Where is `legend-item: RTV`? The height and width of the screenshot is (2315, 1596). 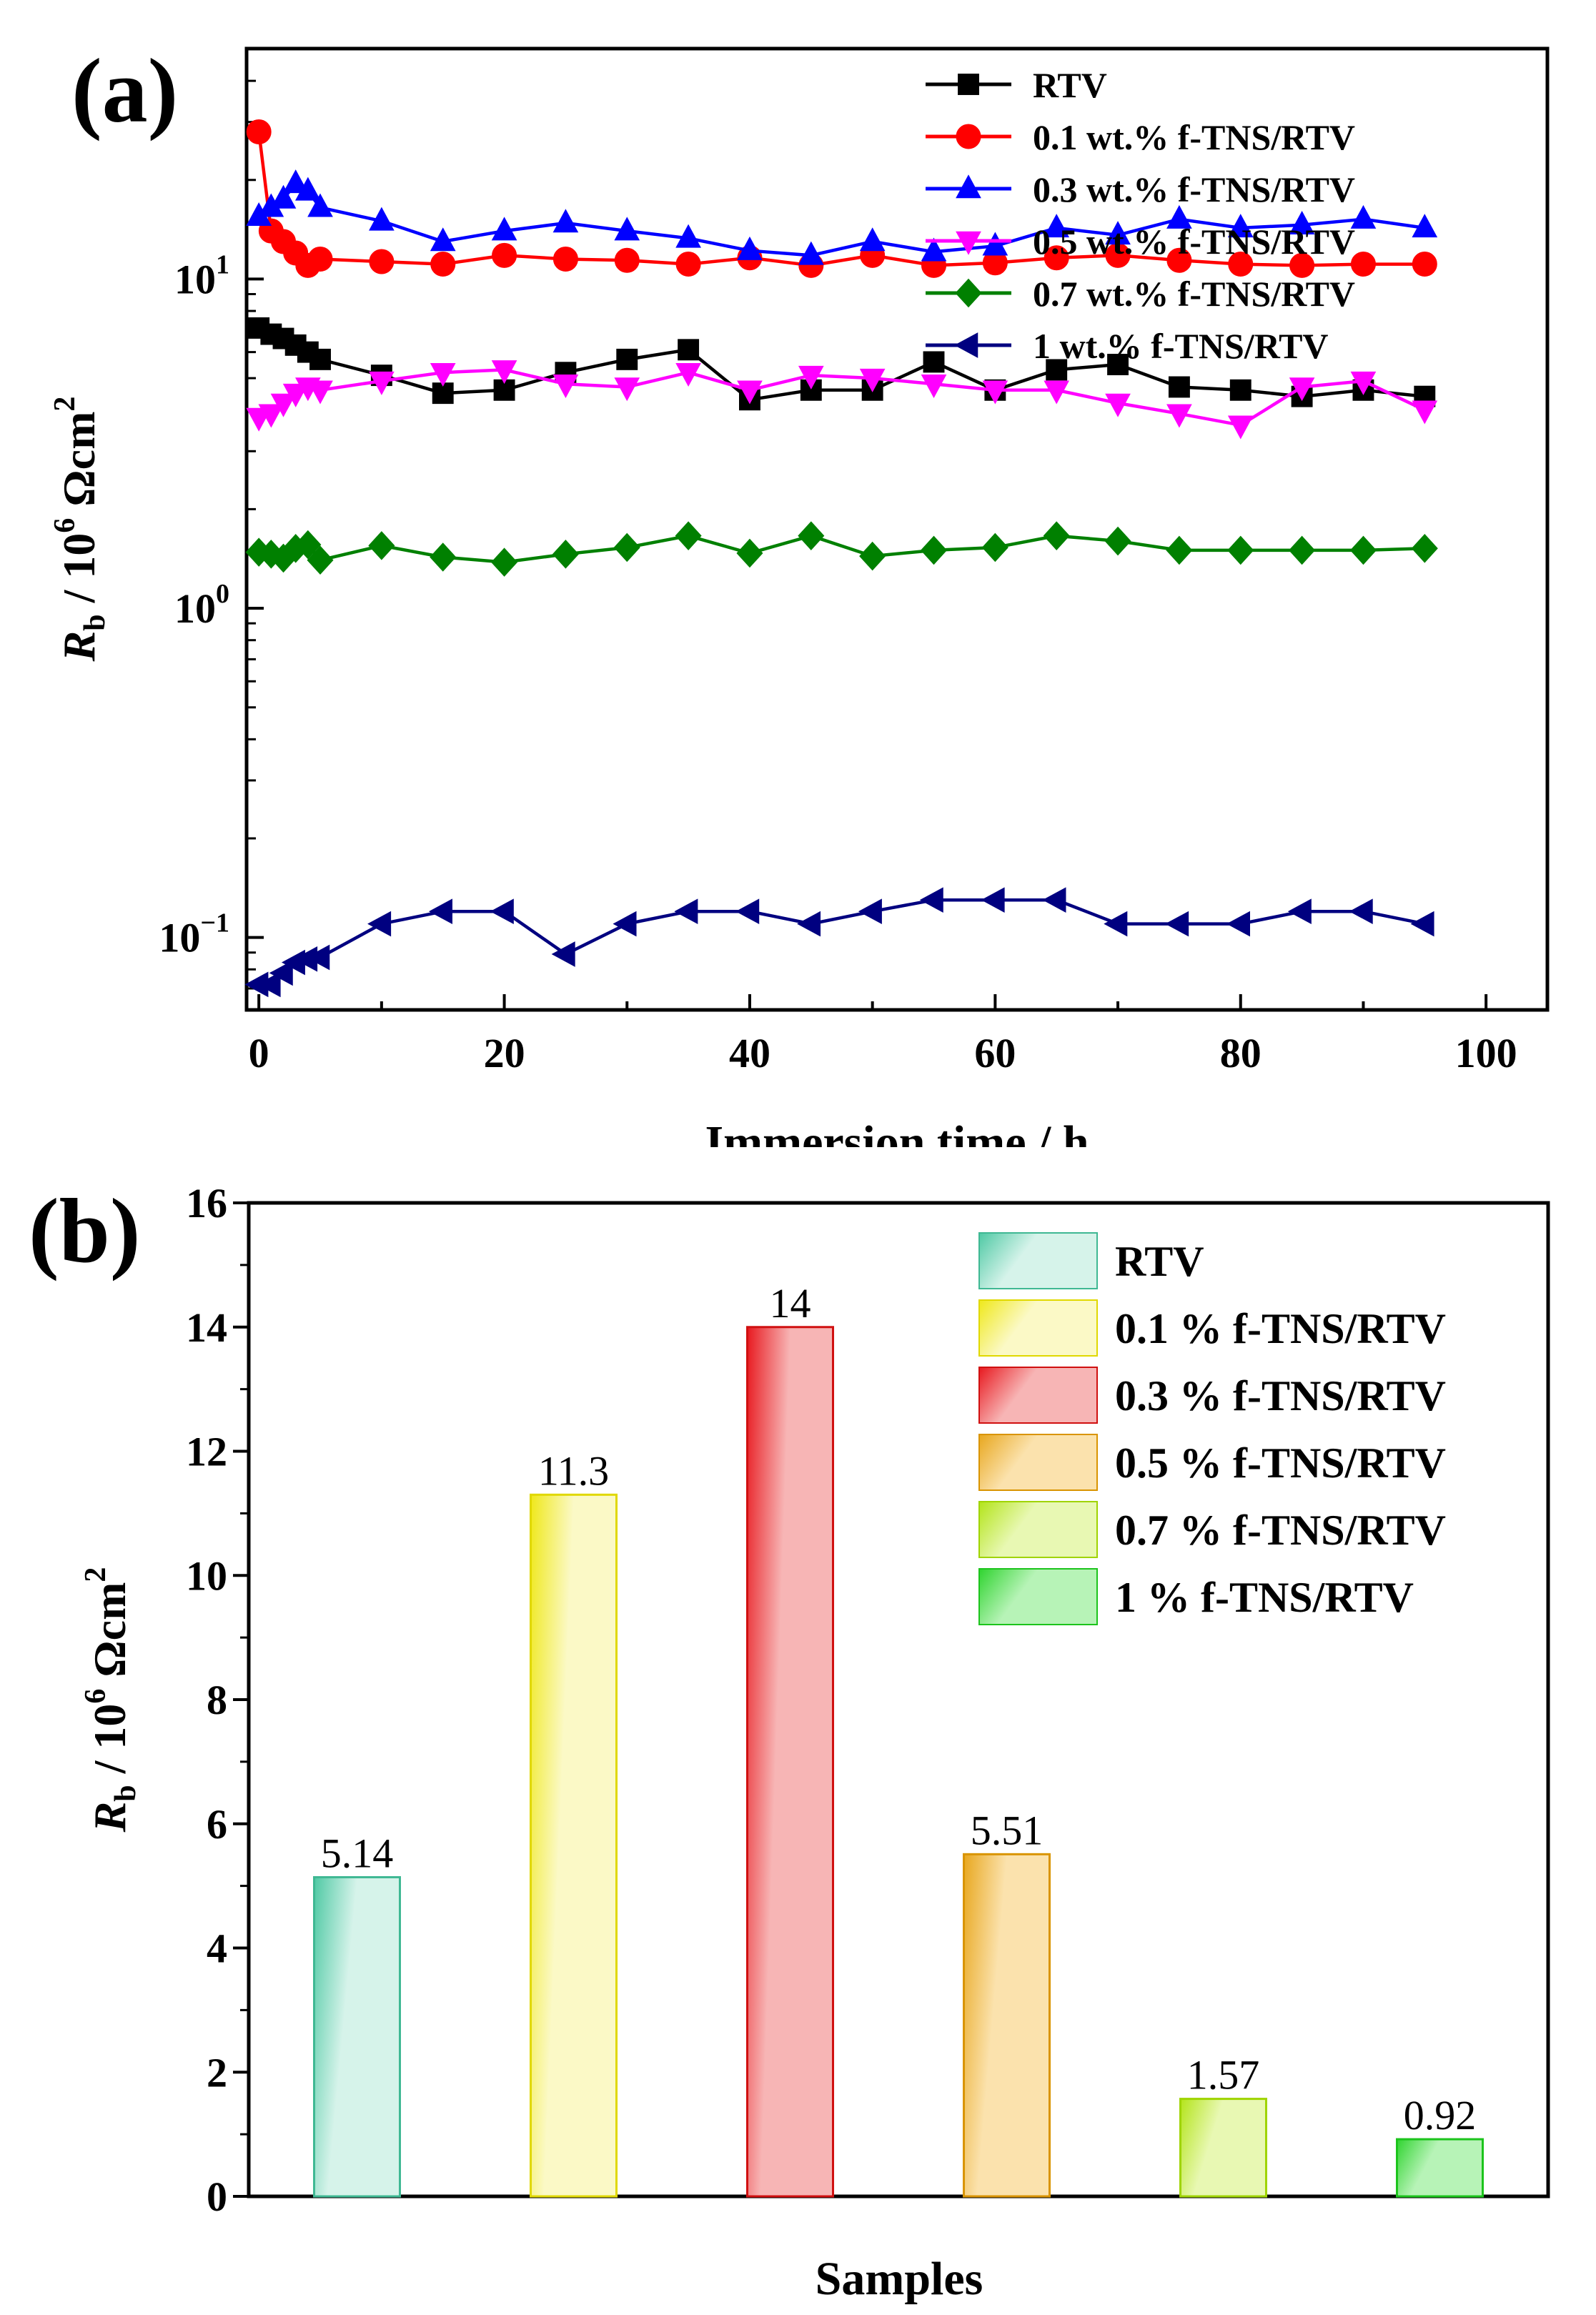
legend-item: RTV is located at coordinates (1016, 85).